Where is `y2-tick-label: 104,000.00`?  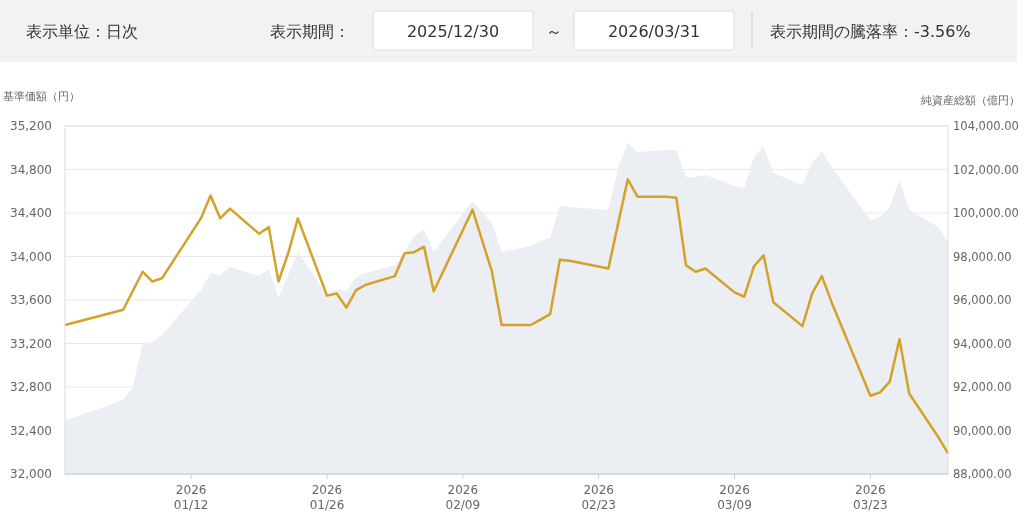
y2-tick-label: 104,000.00 is located at coordinates (986, 126).